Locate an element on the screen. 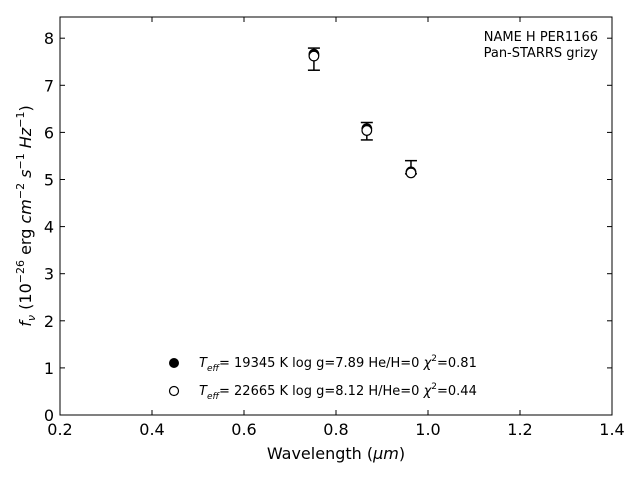 Image resolution: width=640 pixels, height=480 pixels. y-tick-label: 7 is located at coordinates (49, 85).